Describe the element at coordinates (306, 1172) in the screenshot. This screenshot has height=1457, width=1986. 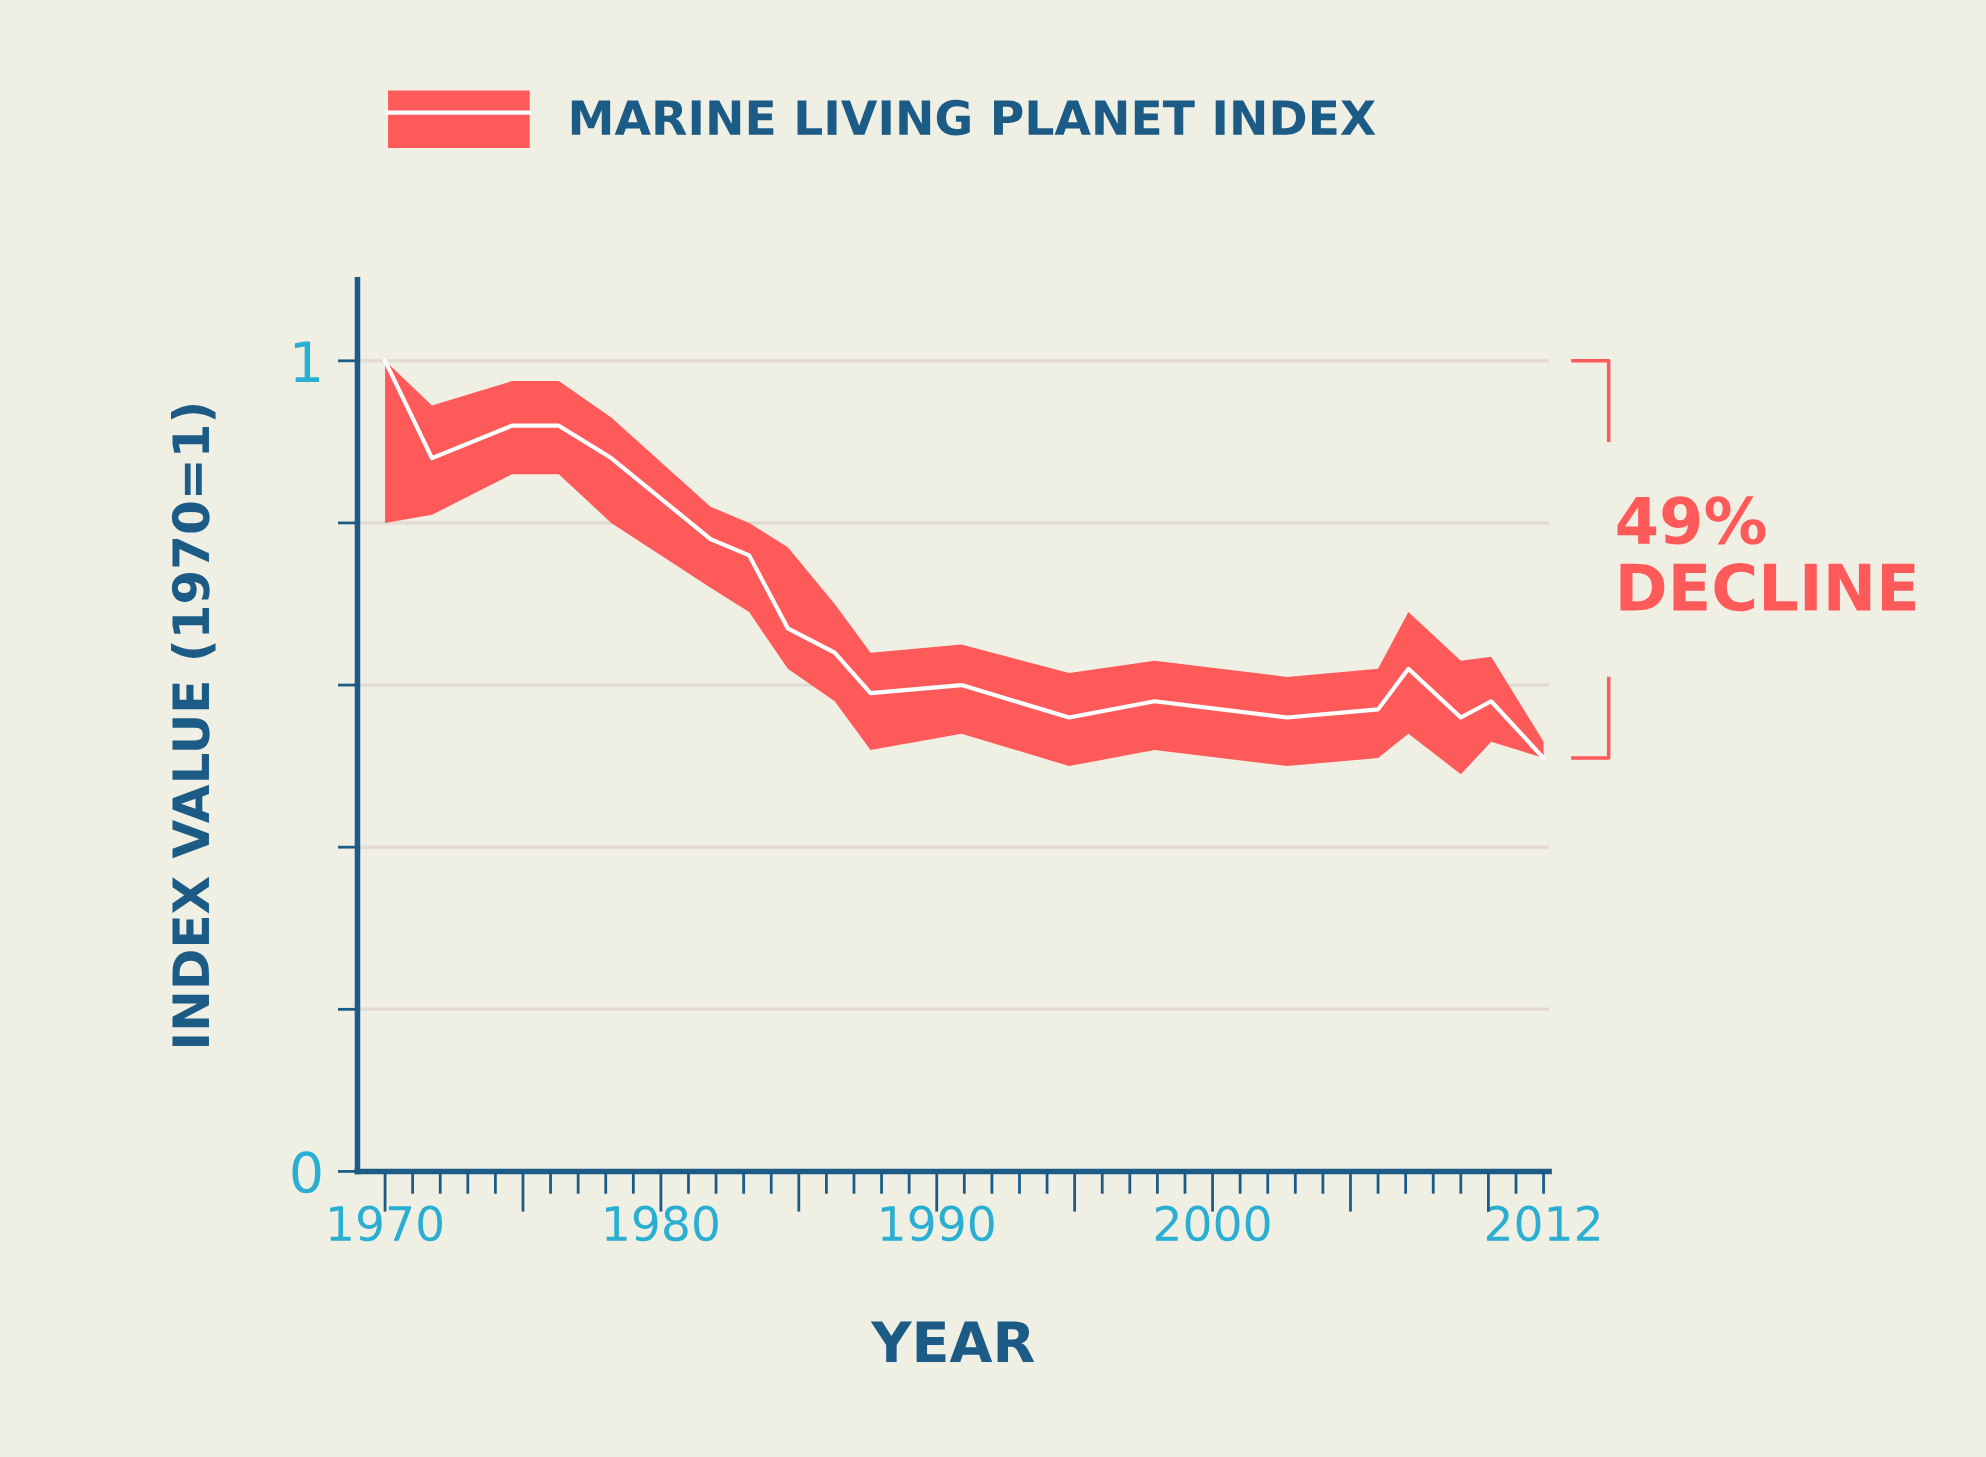
I see `y-tick-label: 0` at that location.